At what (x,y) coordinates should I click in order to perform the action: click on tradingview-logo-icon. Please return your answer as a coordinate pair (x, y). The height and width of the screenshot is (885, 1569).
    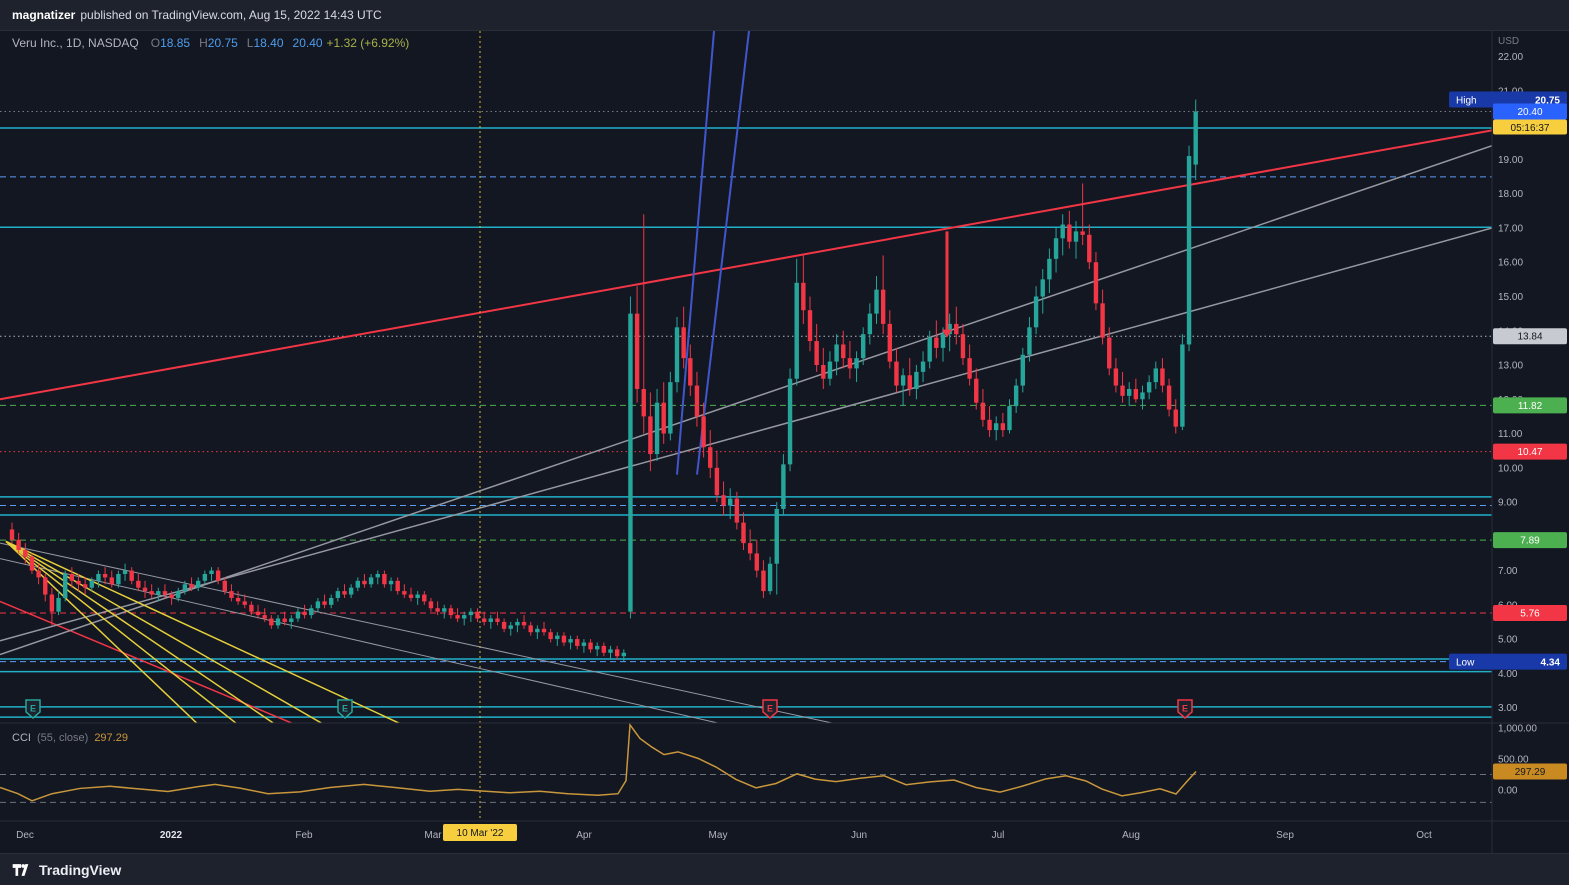
    Looking at the image, I should click on (21, 870).